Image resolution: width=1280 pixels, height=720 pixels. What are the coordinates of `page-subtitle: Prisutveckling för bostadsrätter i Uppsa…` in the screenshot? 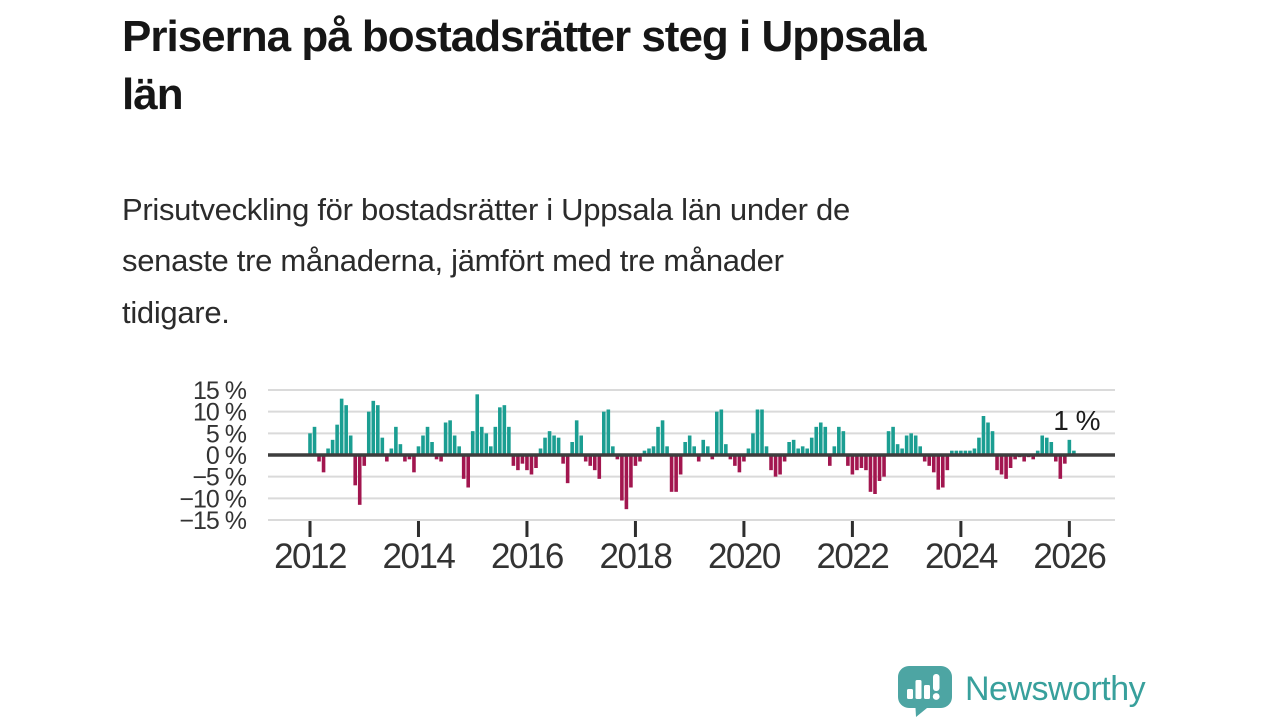 It's located at (486, 261).